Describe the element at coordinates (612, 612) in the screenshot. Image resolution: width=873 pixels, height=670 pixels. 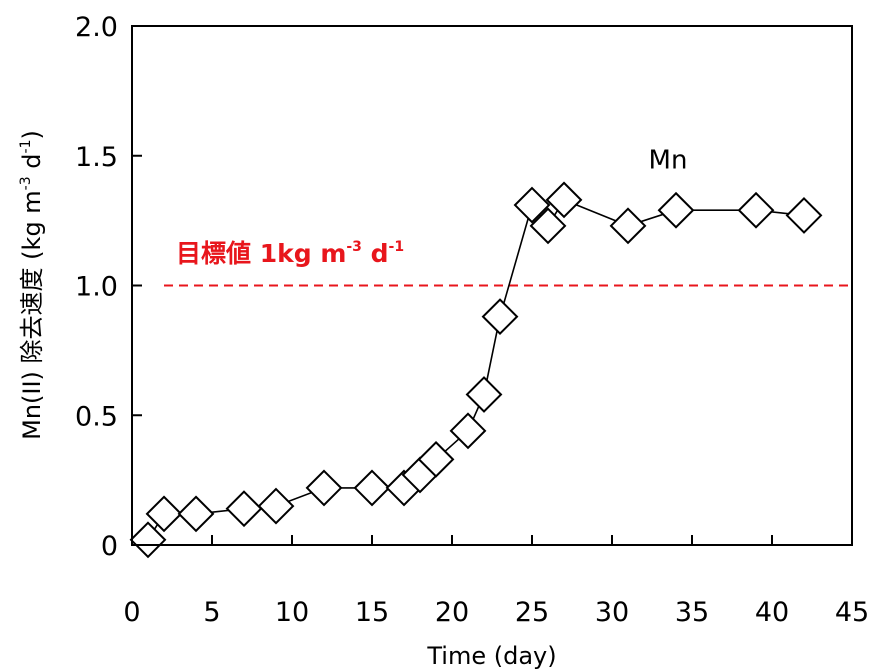
I see `x-tick-label: 30` at that location.